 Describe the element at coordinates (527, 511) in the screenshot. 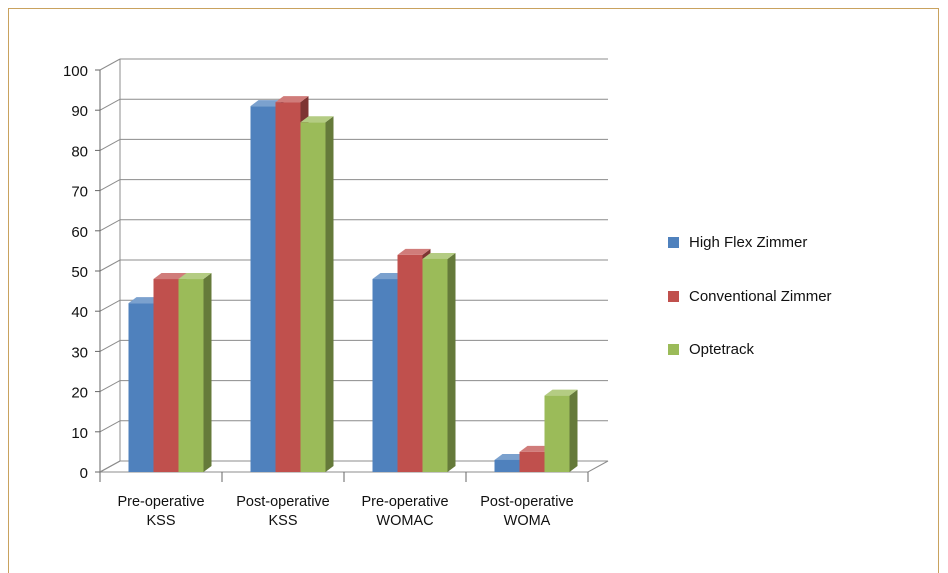

I see `x-tick-label: Post-operative WOMA` at that location.